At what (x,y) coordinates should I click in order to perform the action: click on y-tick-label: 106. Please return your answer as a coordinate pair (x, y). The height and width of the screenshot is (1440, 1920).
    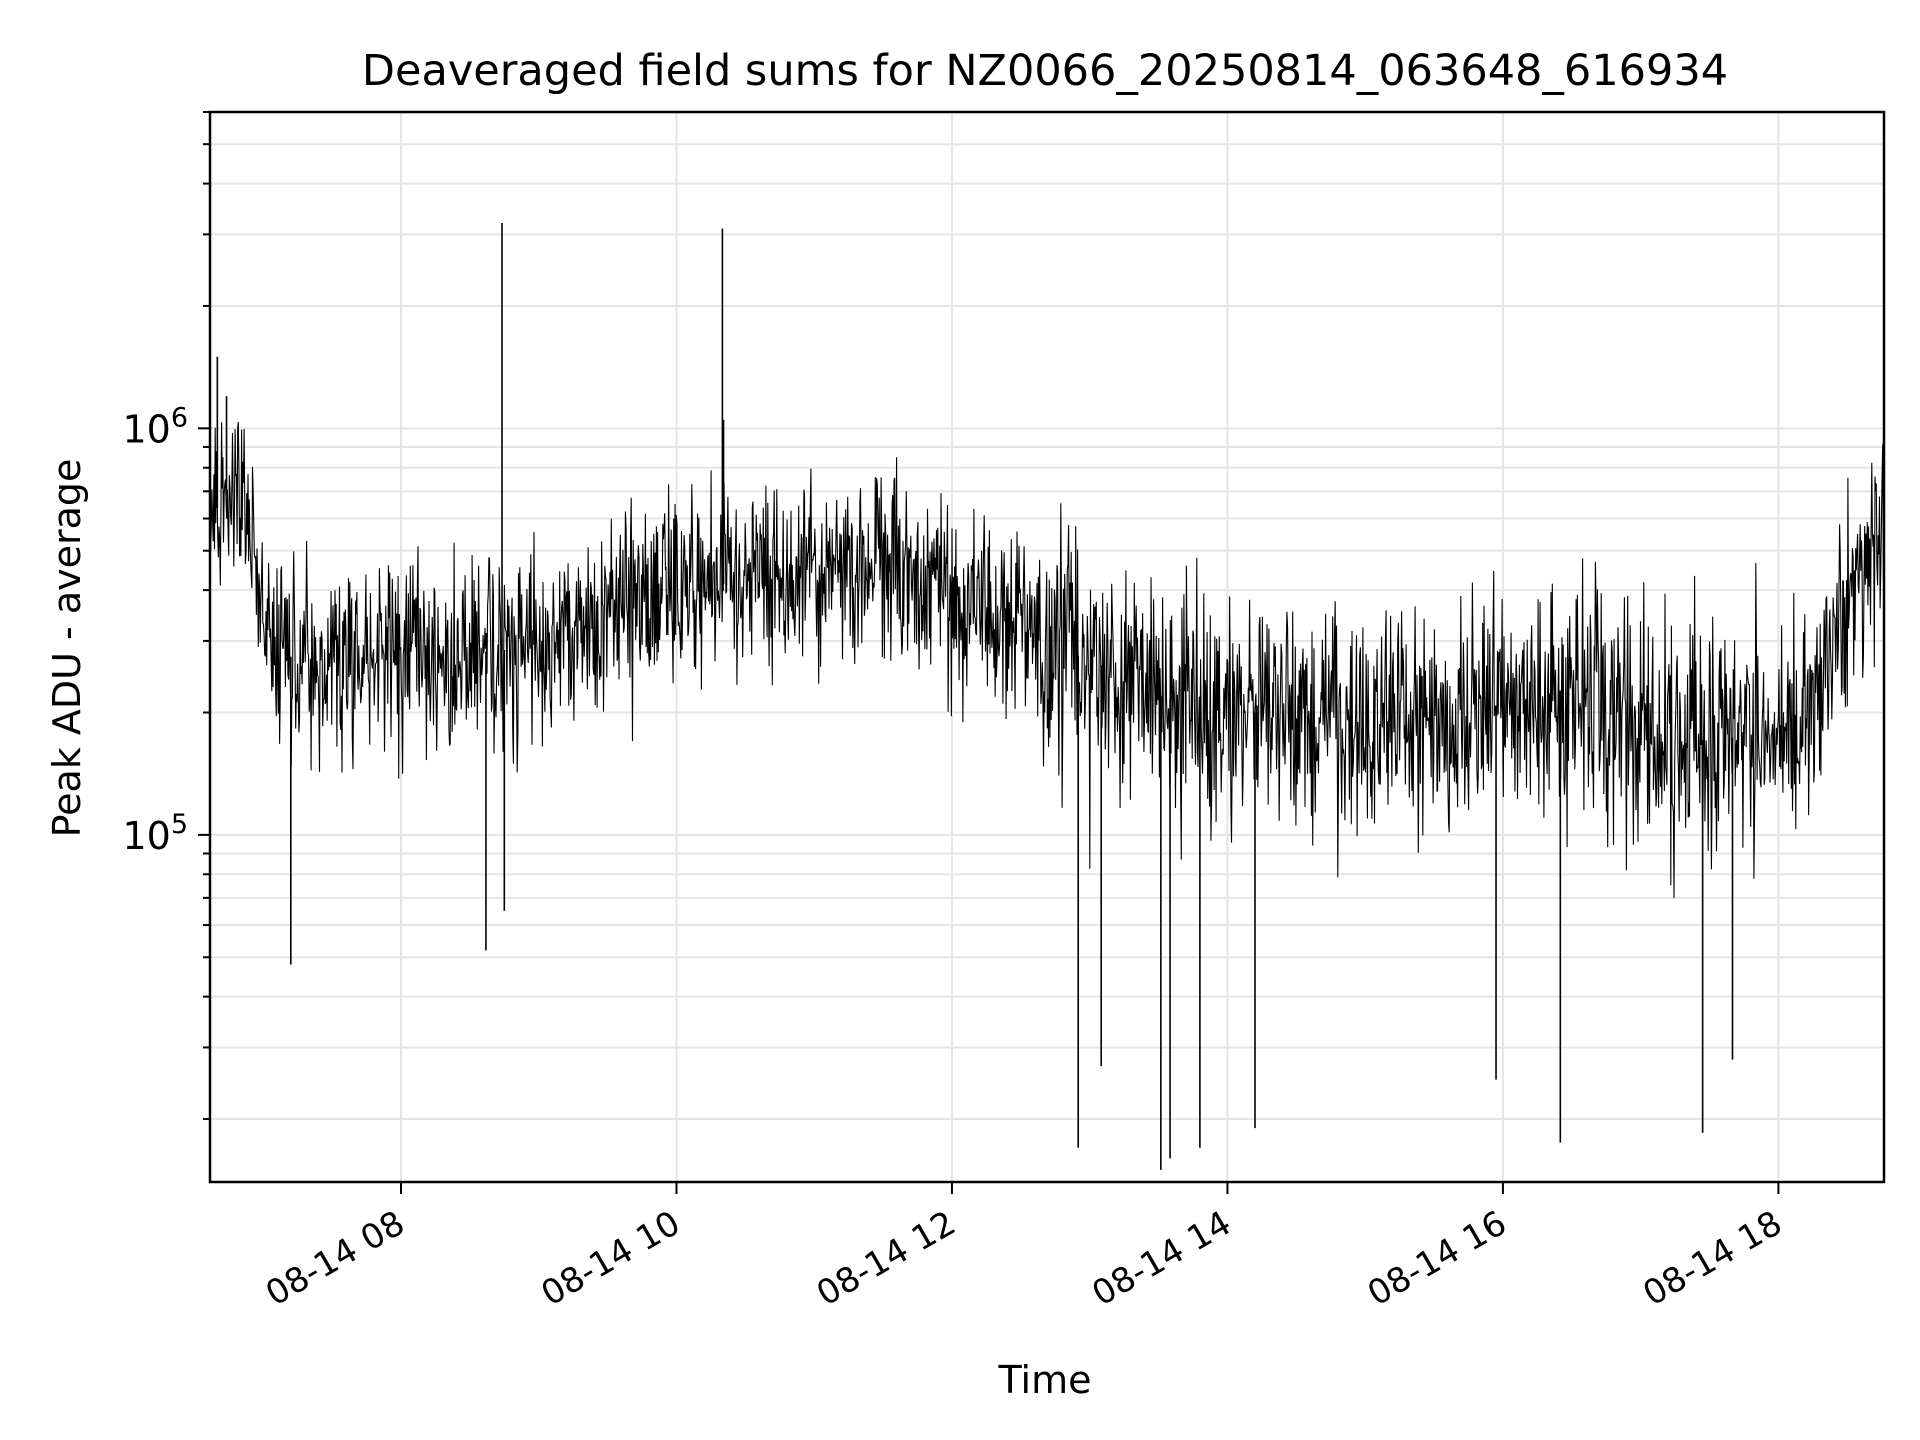
    Looking at the image, I should click on (155, 426).